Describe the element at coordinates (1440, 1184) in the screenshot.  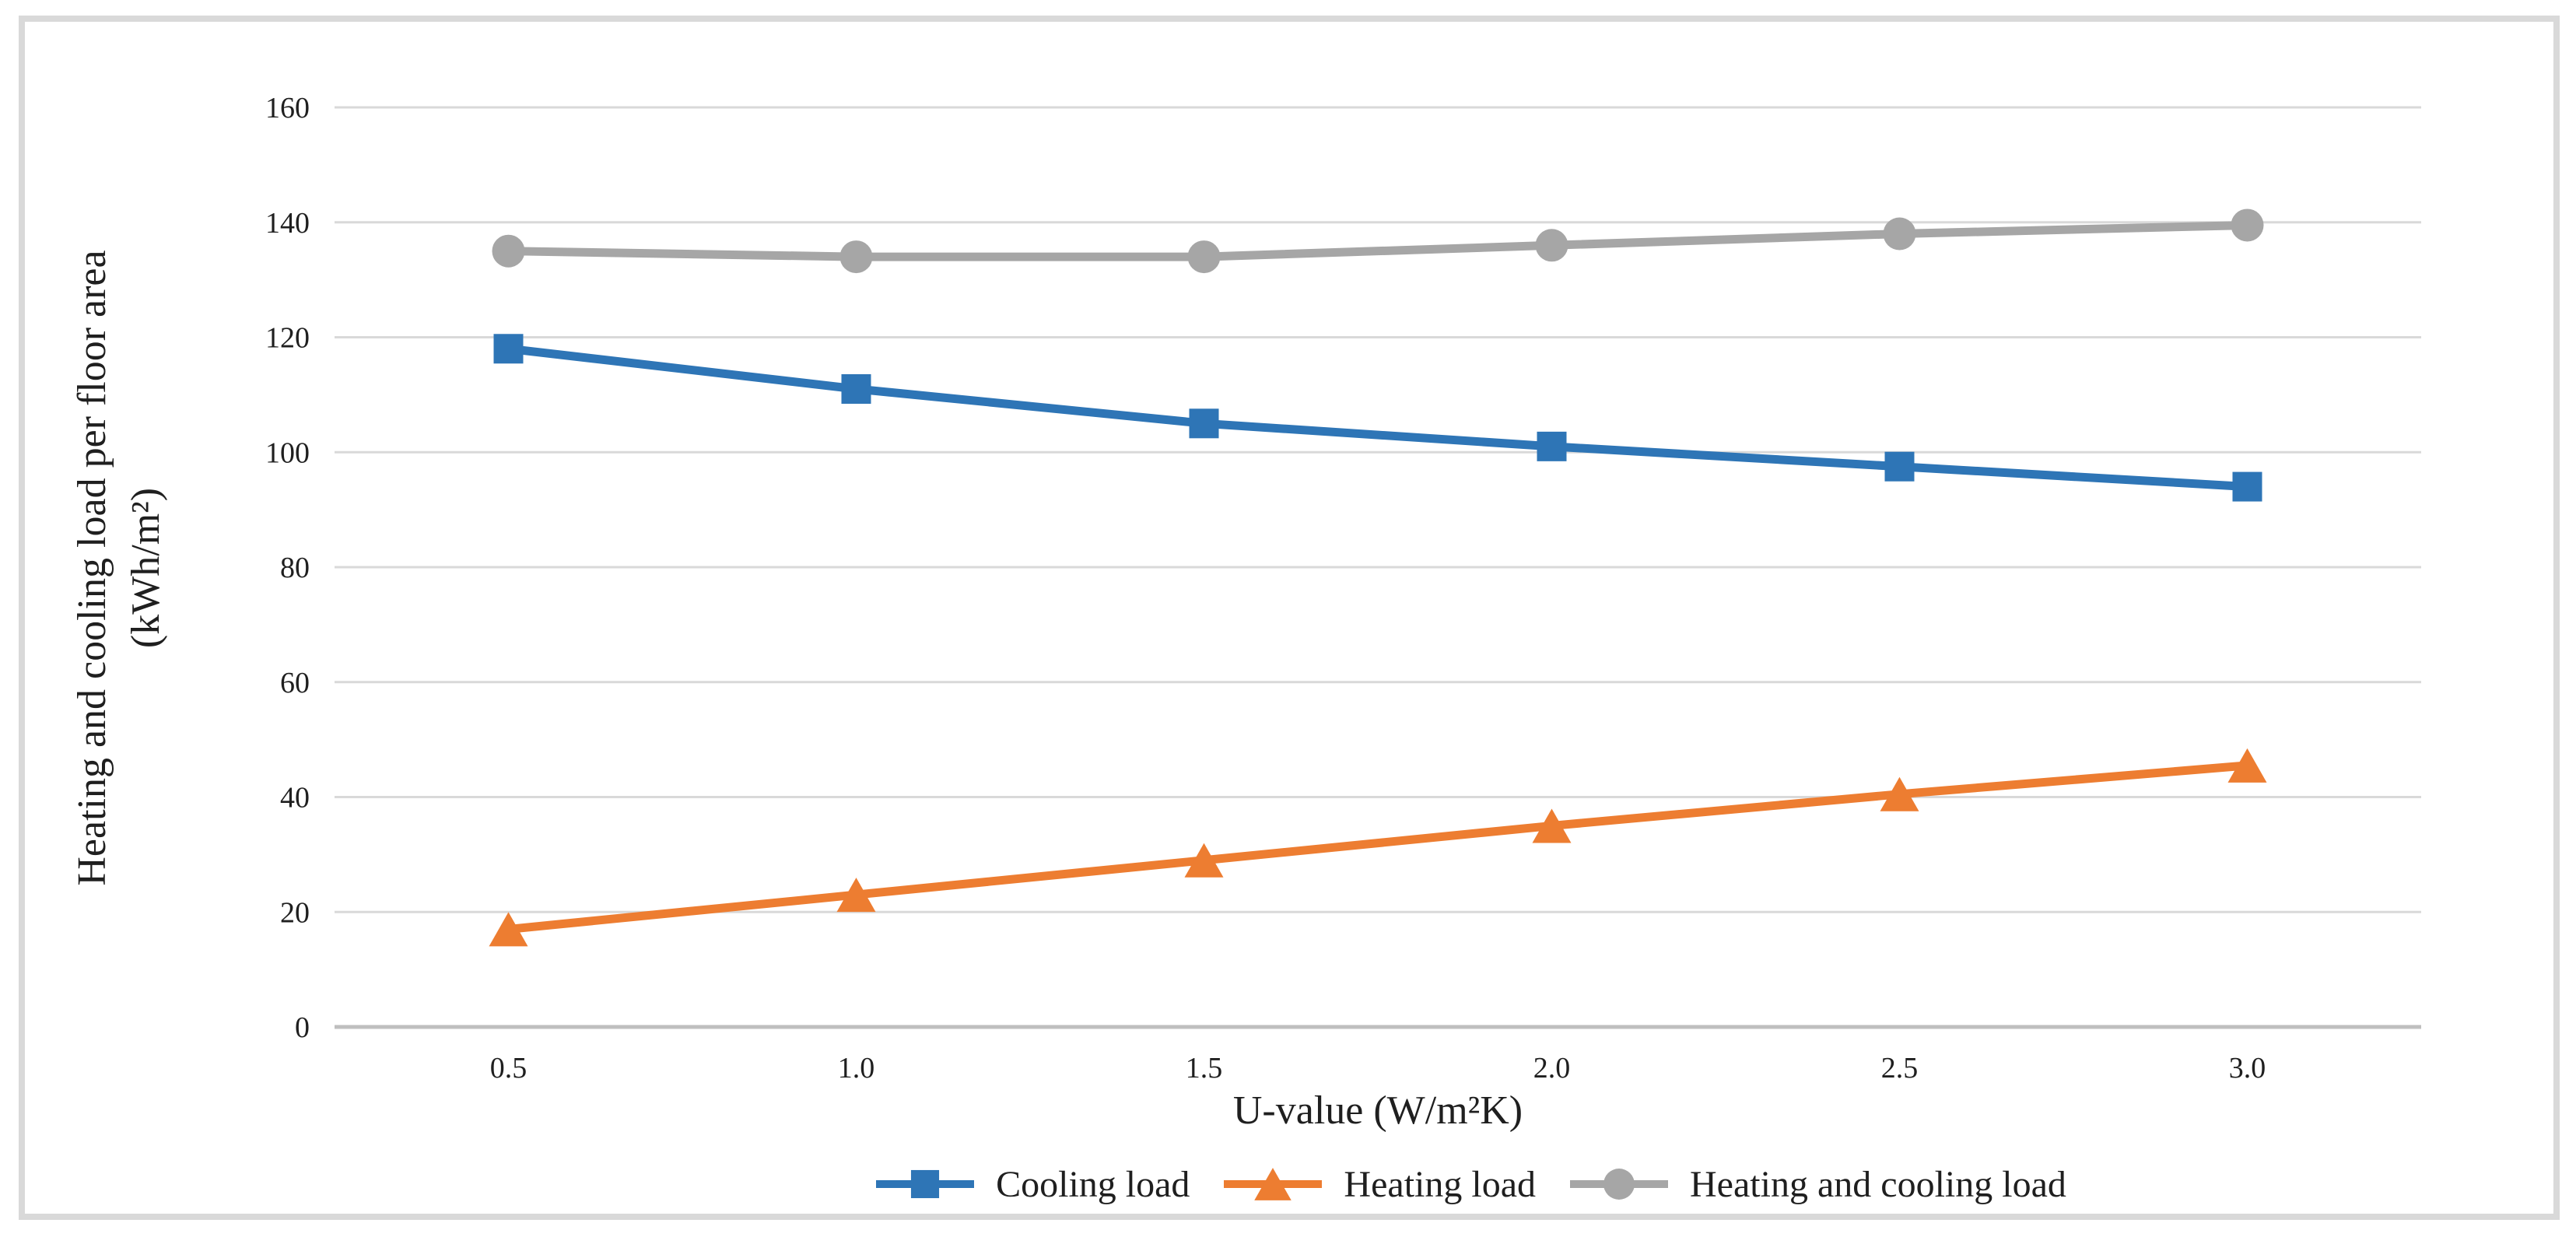
I see `legend-label-heating-load: Heating load` at that location.